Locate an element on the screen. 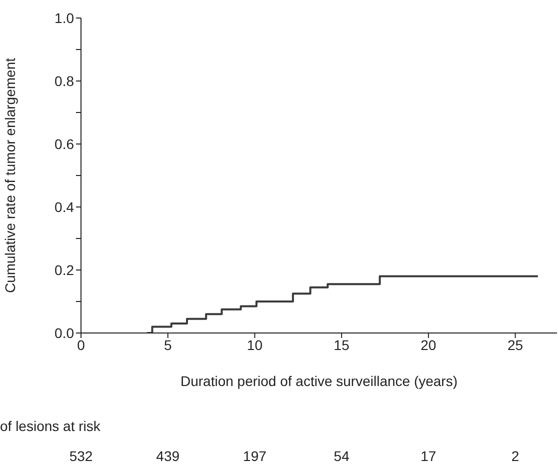 The width and height of the screenshot is (558, 467). text: 17 is located at coordinates (429, 456).